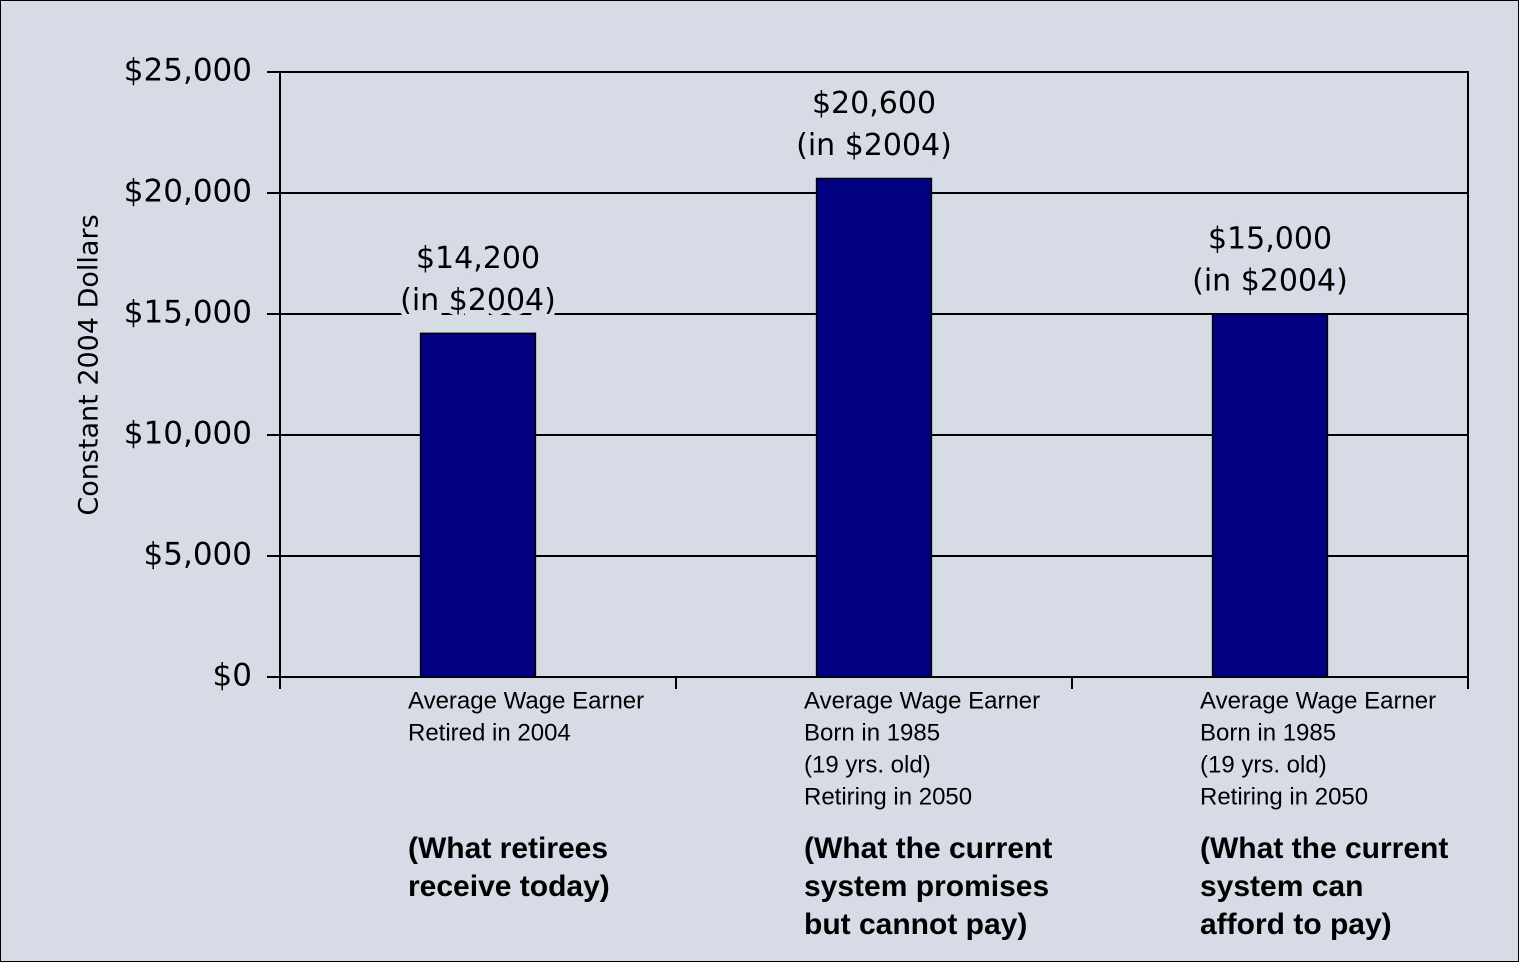  Describe the element at coordinates (89, 364) in the screenshot. I see `y-axis-label: Constant 2004 Dollars` at that location.